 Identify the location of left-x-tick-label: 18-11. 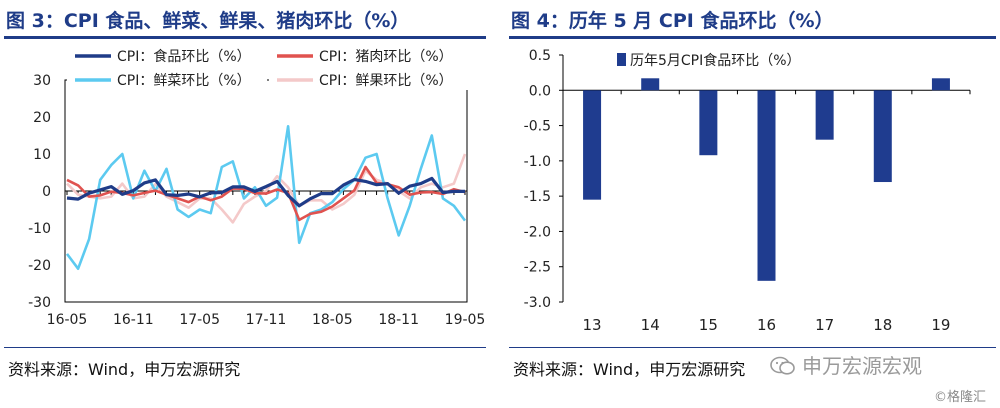
(398, 320).